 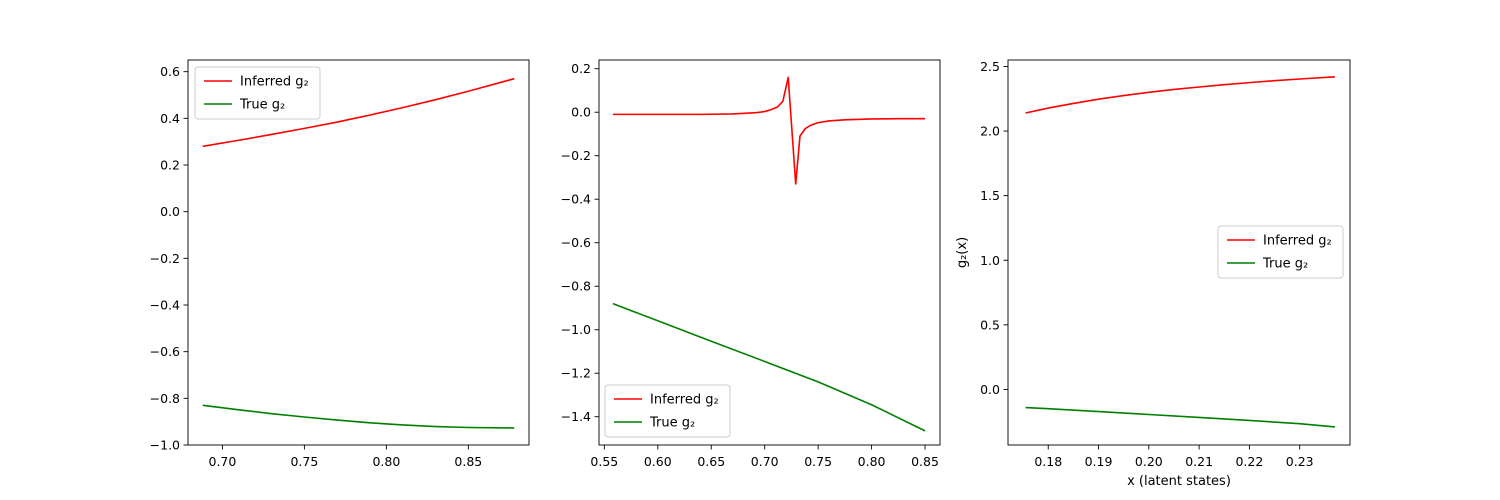 I want to click on x-tick-label: 0.22, so click(x=1249, y=461).